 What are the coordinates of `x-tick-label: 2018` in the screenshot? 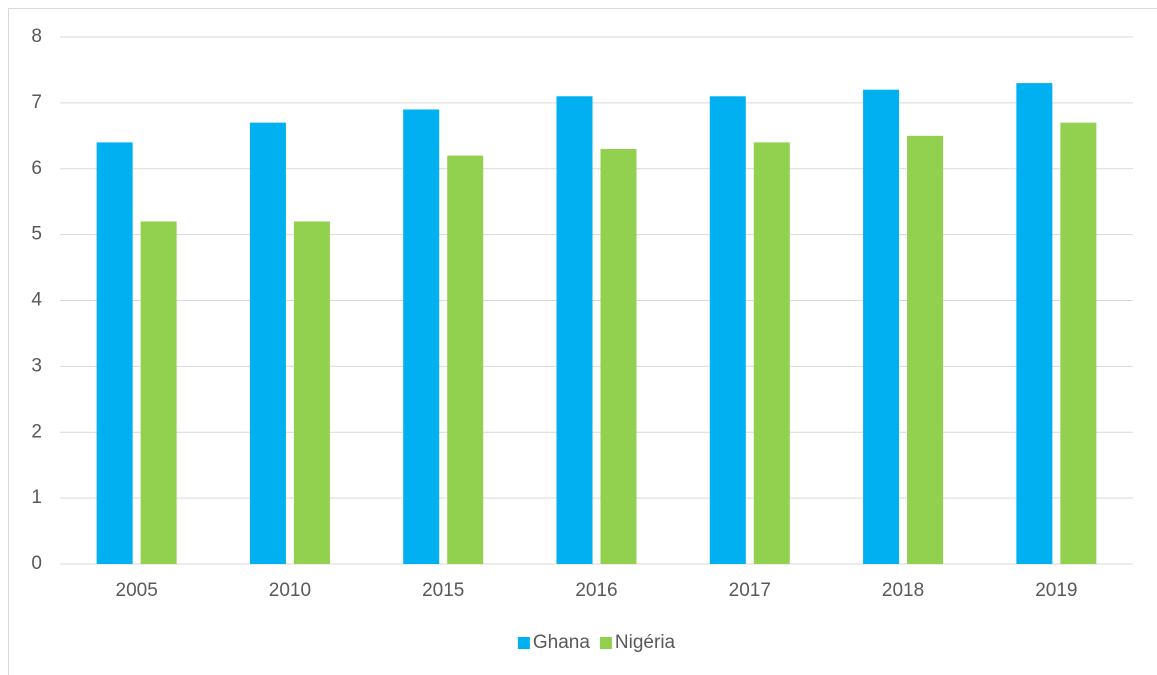 It's located at (903, 590).